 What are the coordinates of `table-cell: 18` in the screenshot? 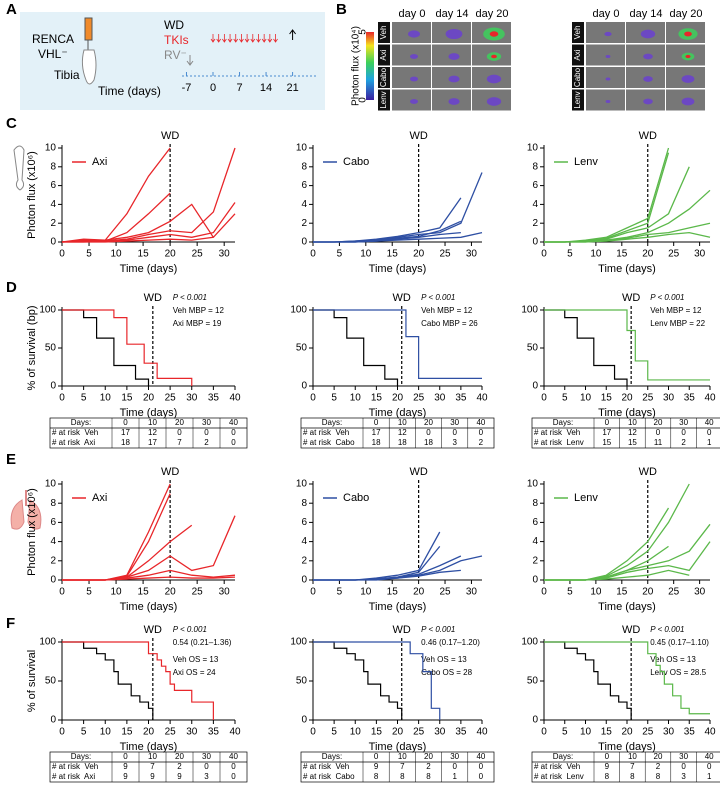 It's located at (428, 442).